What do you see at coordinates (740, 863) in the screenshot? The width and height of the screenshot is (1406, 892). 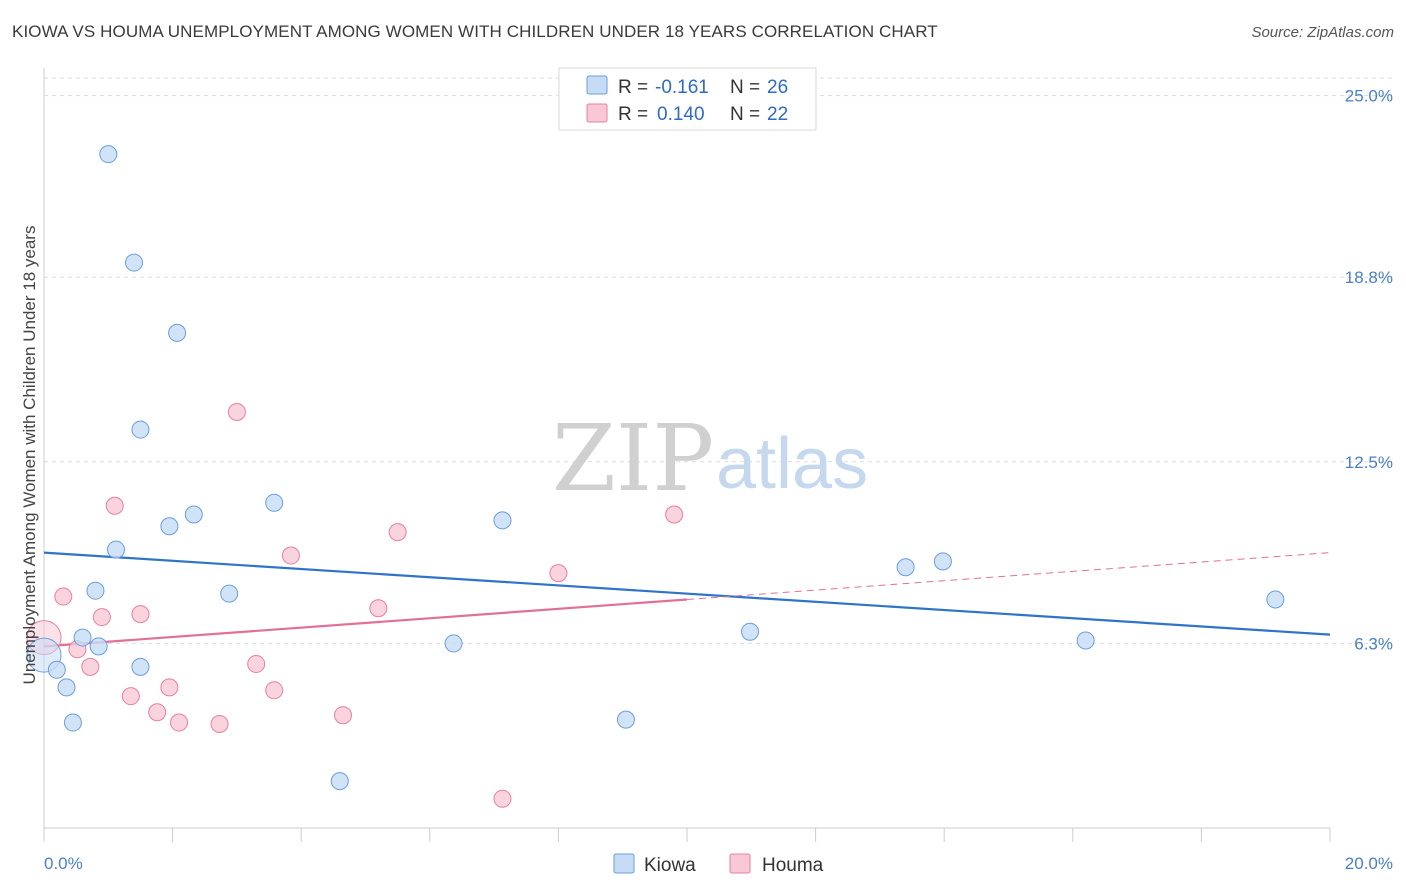 I see `bottom-legend-swatch-houma` at bounding box center [740, 863].